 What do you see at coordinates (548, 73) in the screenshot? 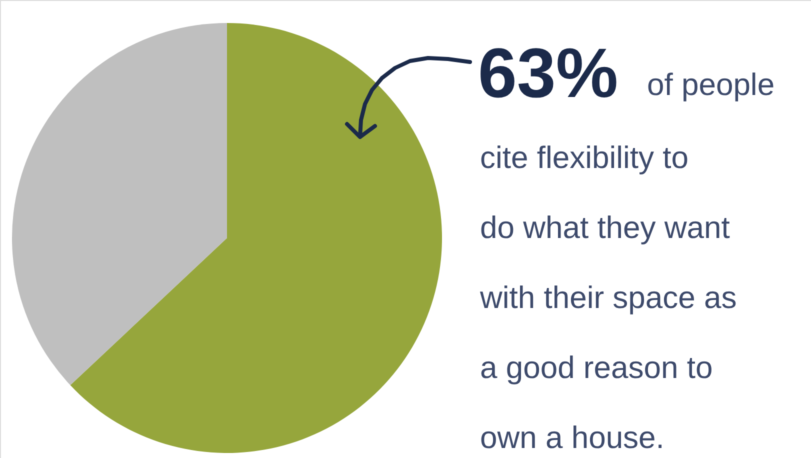
I see `text: 63%` at bounding box center [548, 73].